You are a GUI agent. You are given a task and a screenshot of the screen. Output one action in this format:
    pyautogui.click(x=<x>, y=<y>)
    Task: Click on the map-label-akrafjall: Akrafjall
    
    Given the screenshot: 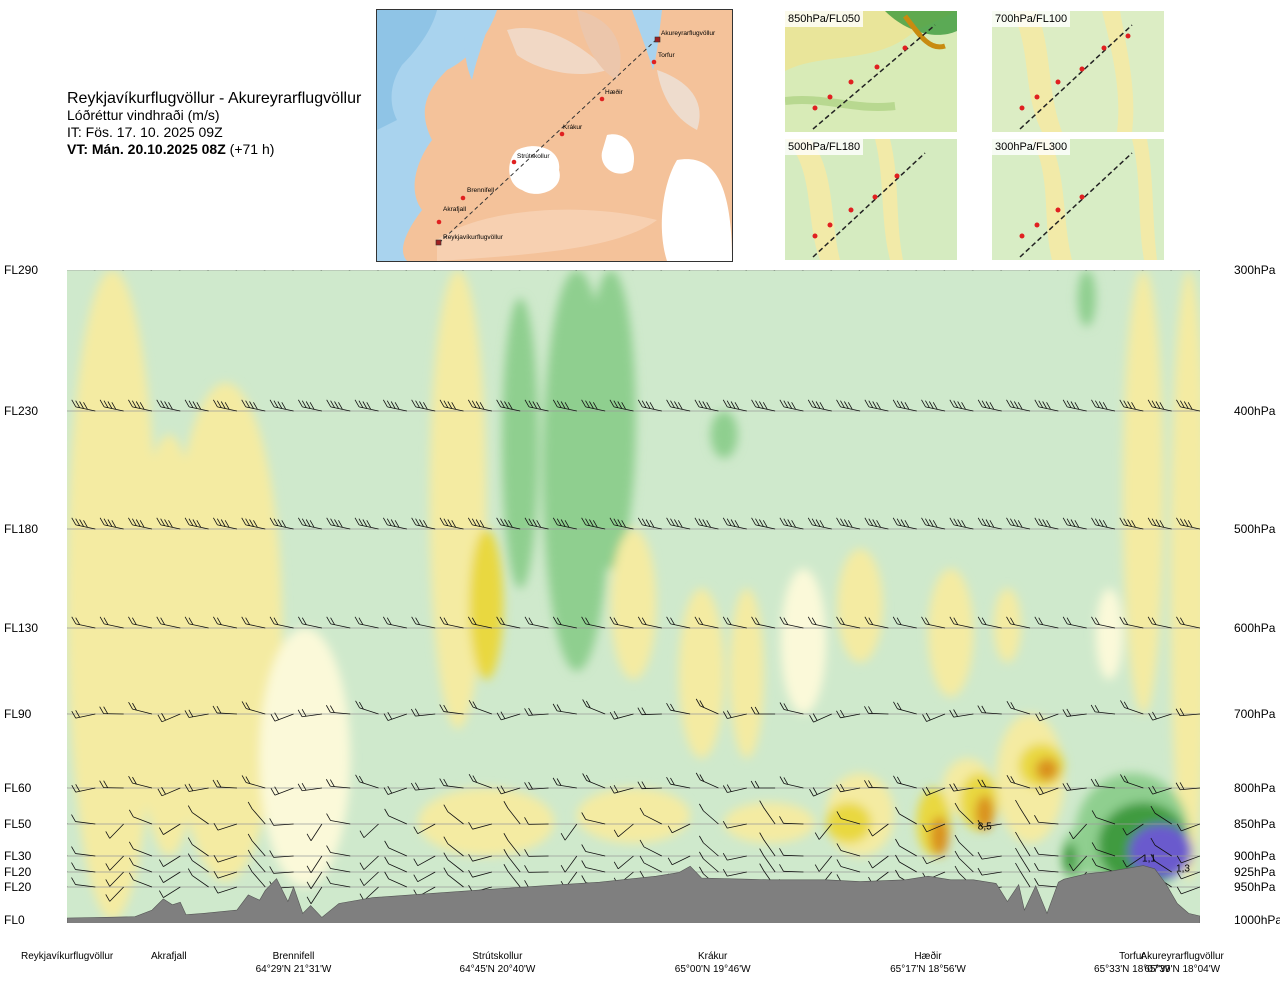 What is the action you would take?
    pyautogui.click(x=455, y=209)
    